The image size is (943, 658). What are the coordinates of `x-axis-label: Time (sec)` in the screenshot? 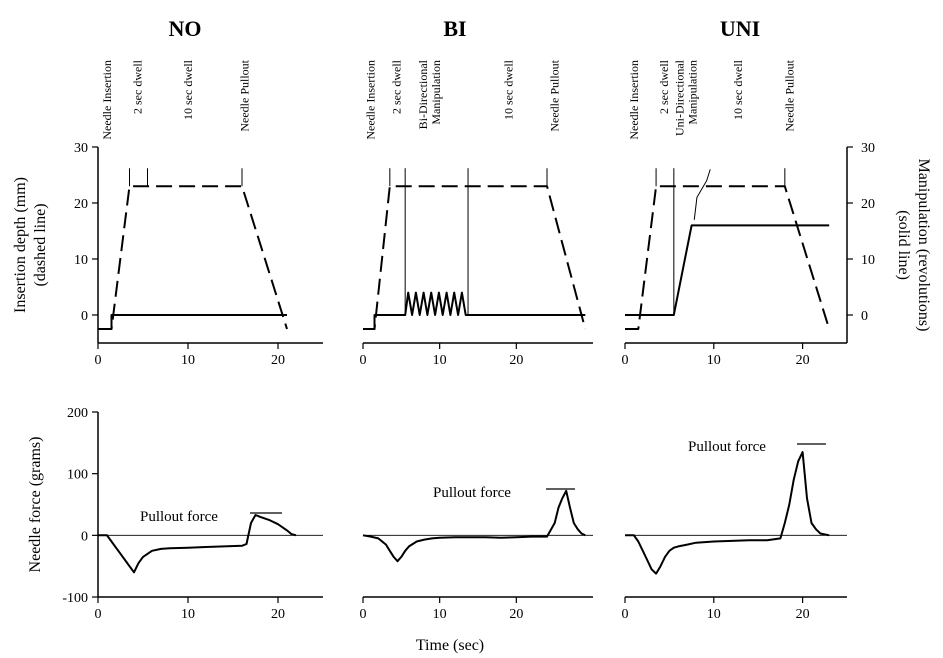 It's located at (450, 645).